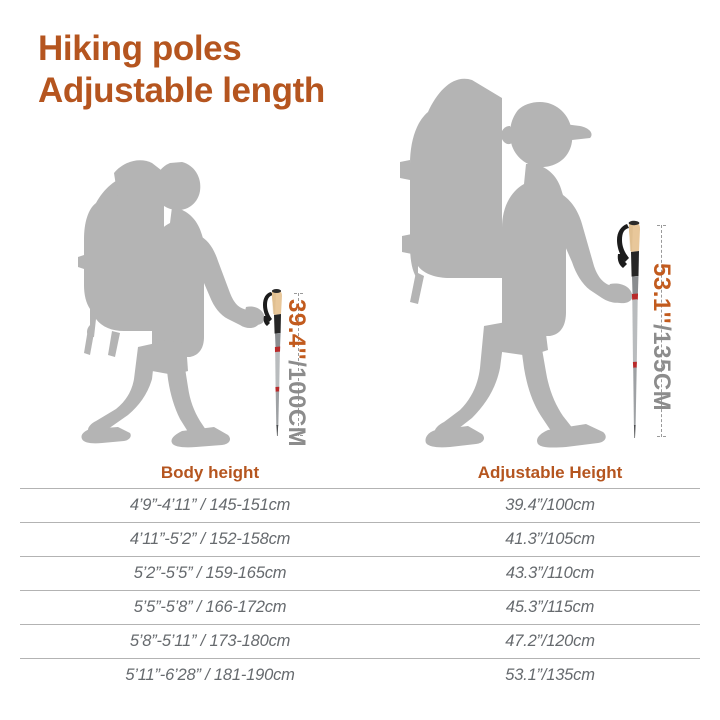 The height and width of the screenshot is (720, 720). What do you see at coordinates (360, 607) in the screenshot?
I see `table-row: 5’5”-5’8” / 166-172cm 45.3”/115cm` at bounding box center [360, 607].